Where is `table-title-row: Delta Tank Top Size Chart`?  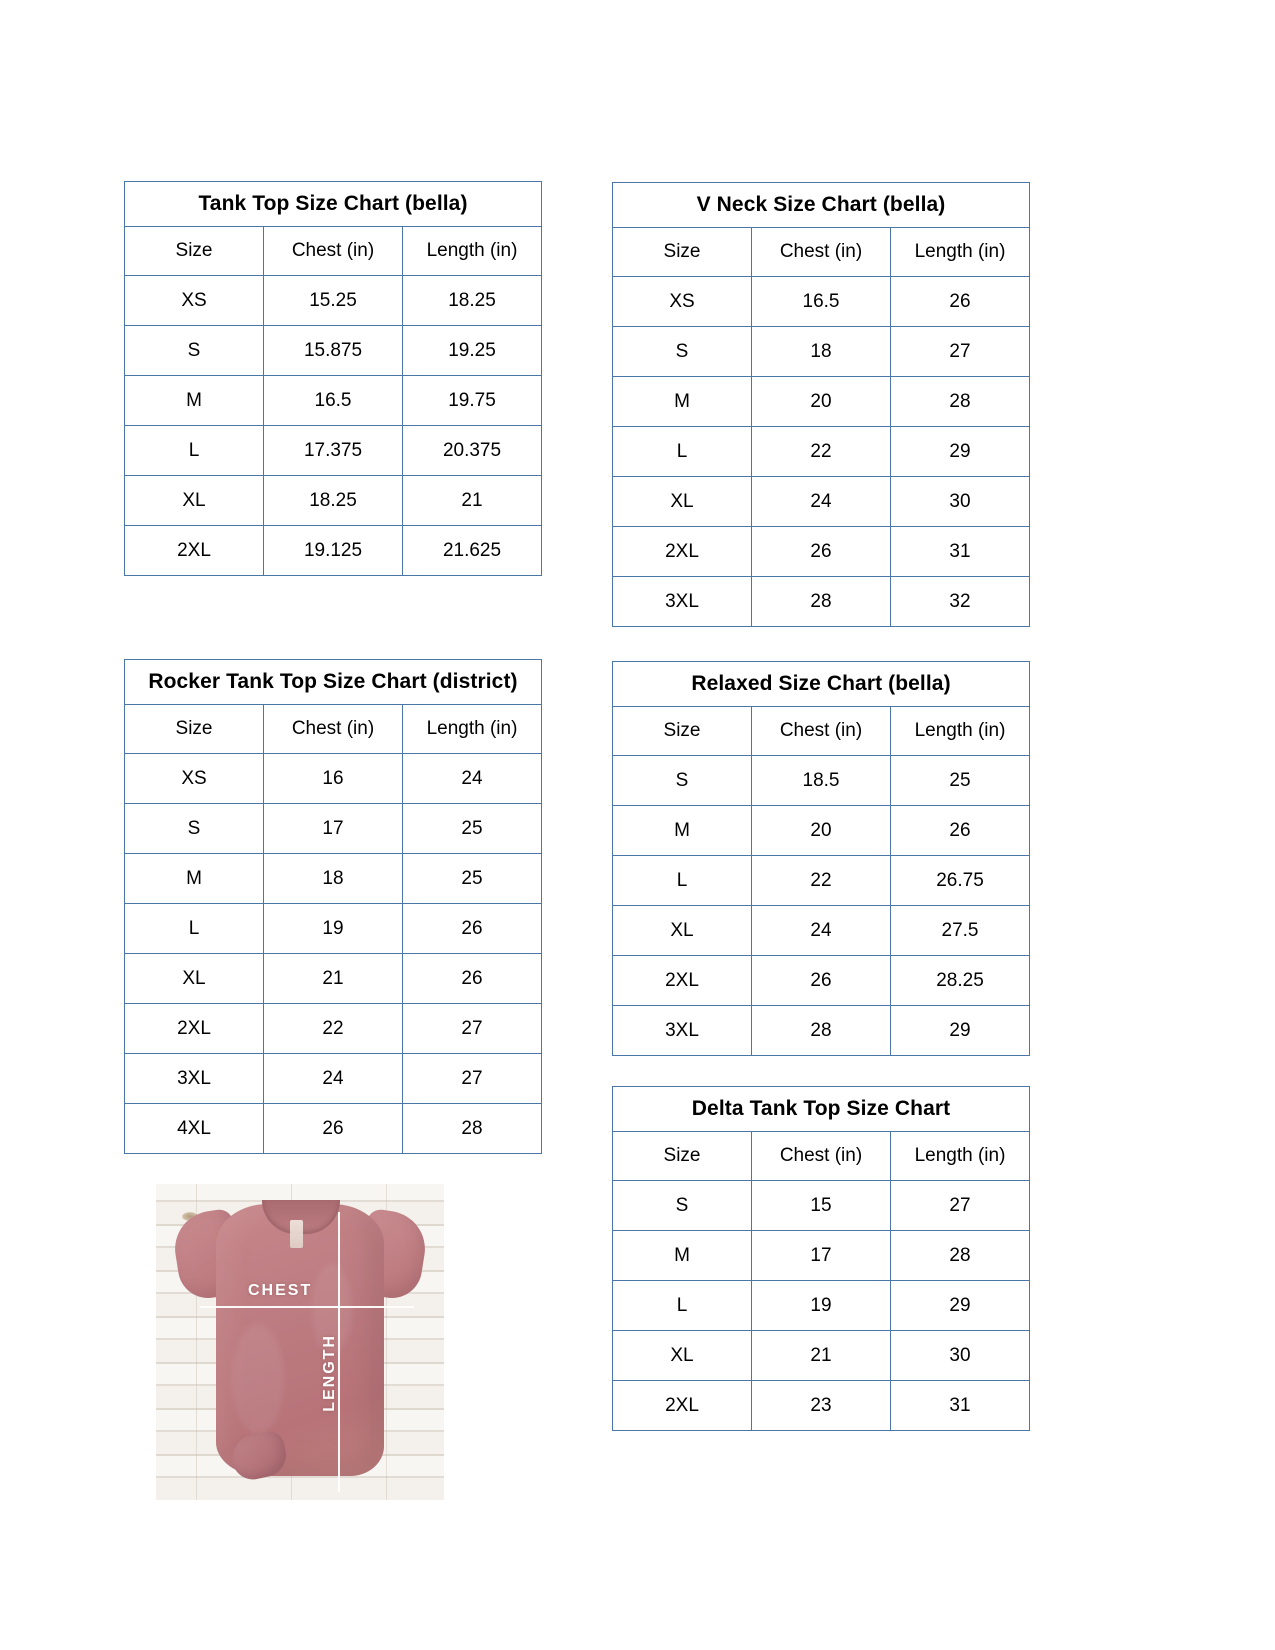
table-title-row: Delta Tank Top Size Chart is located at coordinates (821, 1109).